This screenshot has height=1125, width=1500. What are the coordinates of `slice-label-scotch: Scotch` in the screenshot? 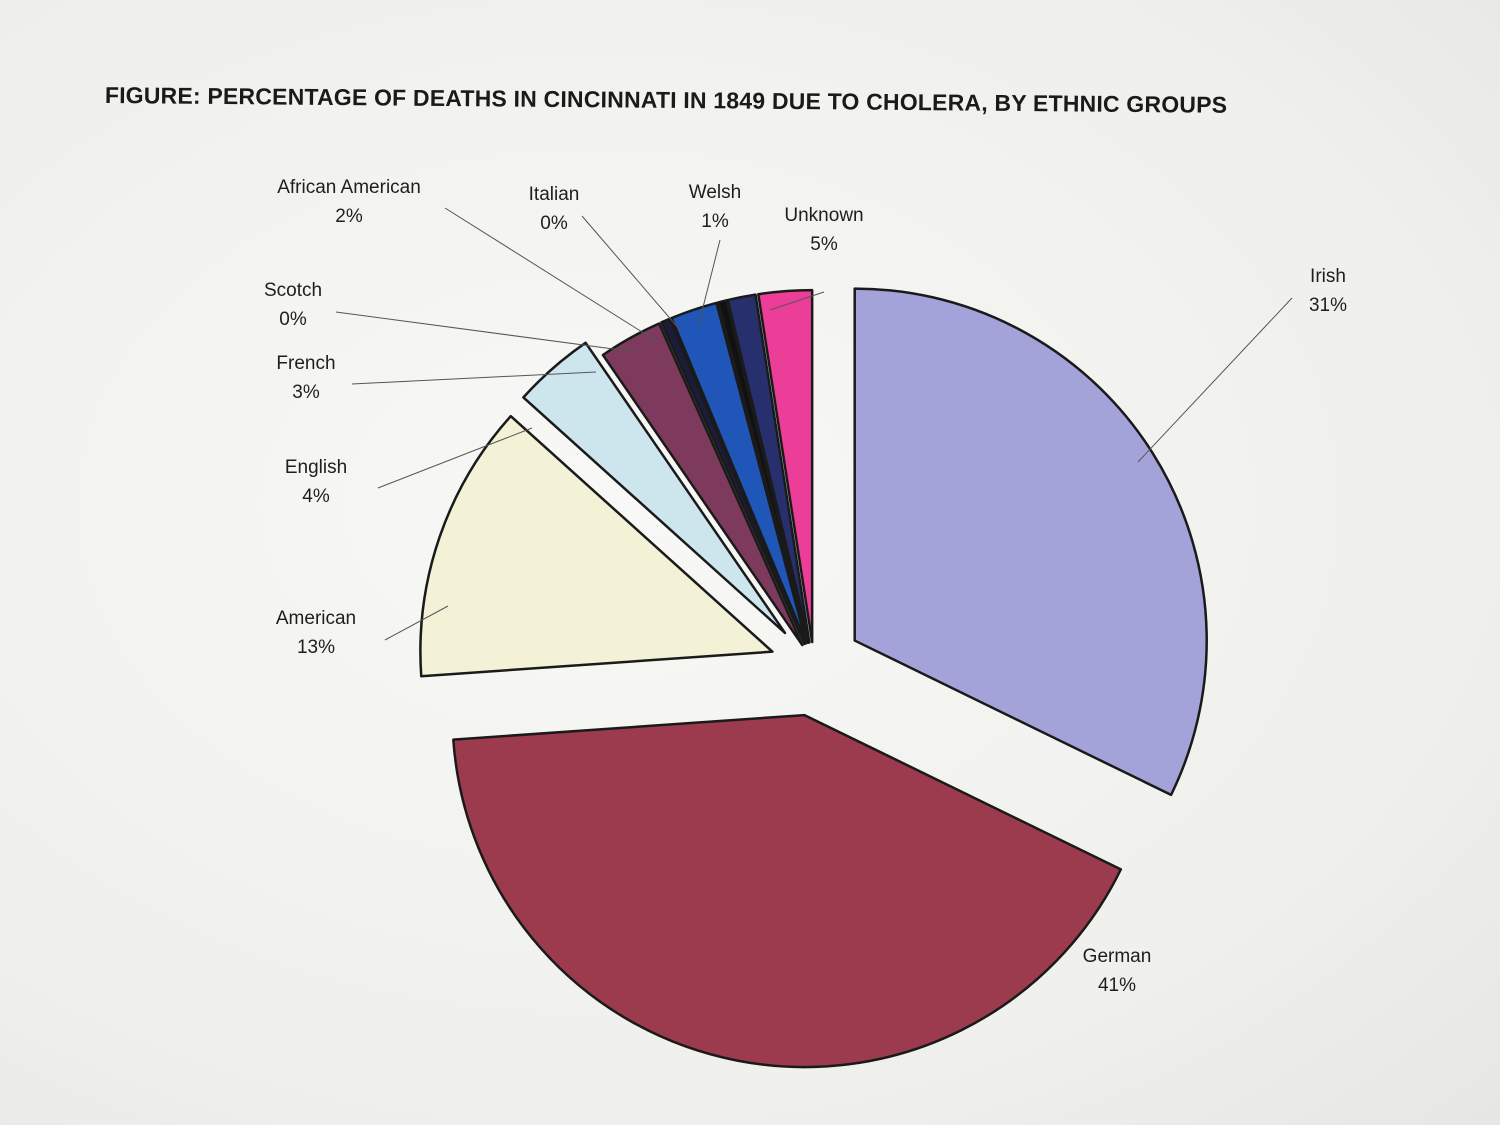 It's located at (293, 290).